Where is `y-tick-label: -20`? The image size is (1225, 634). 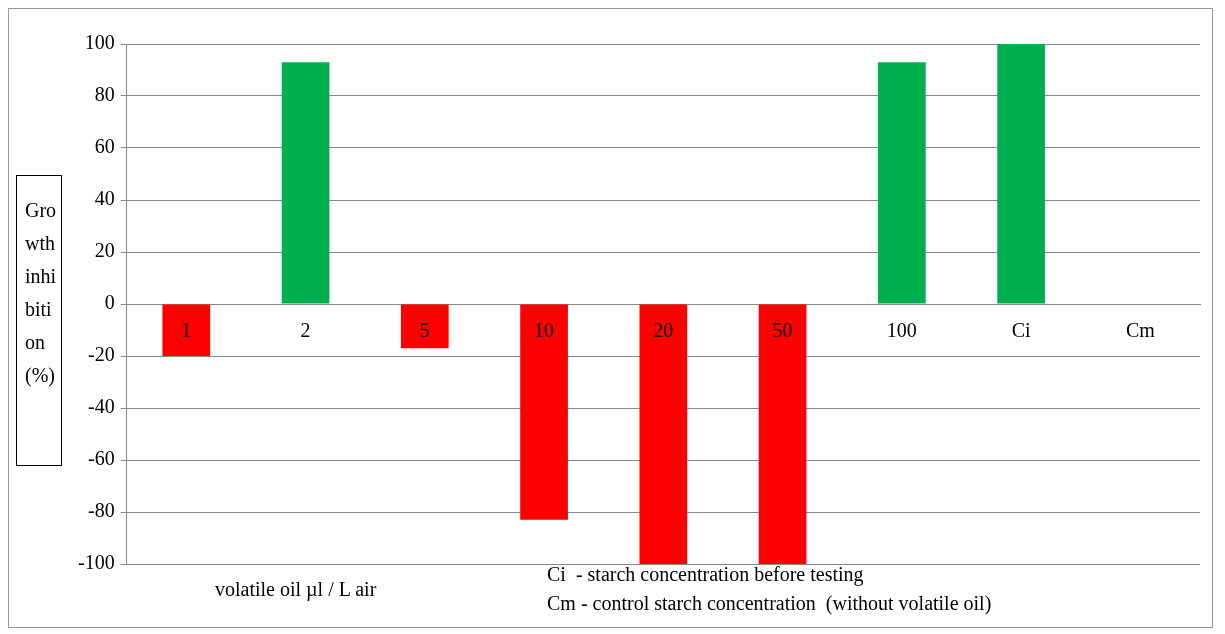
y-tick-label: -20 is located at coordinates (101, 354).